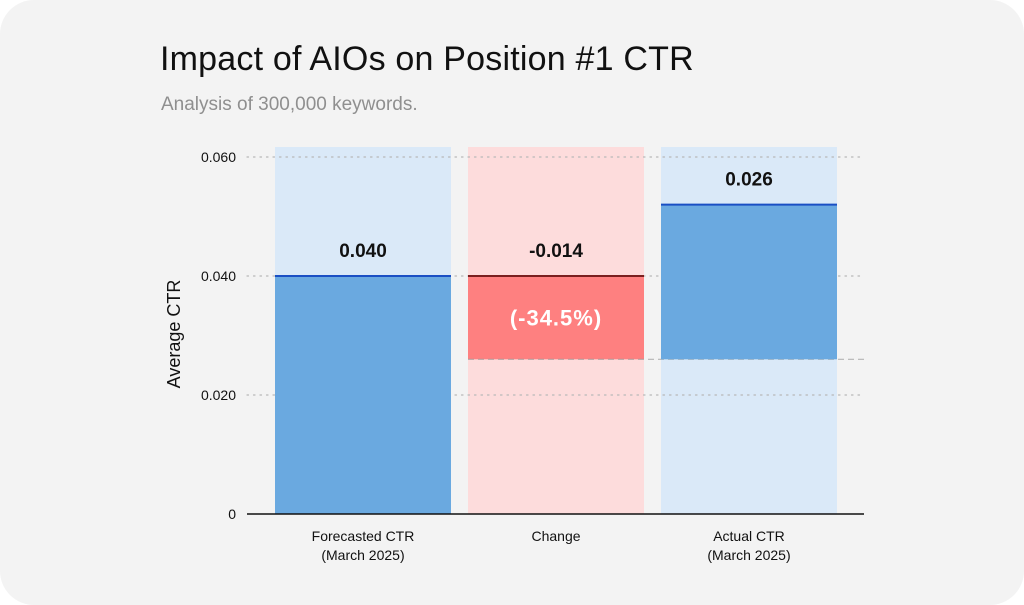  Describe the element at coordinates (218, 276) in the screenshot. I see `y-tick-label: 0.040` at that location.